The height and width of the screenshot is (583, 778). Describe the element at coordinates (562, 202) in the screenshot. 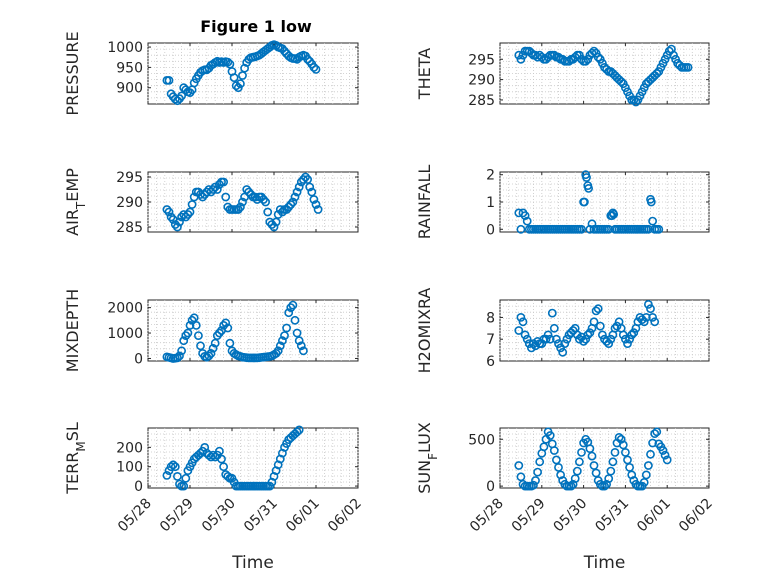

I see `subplot-rainfall: 0 1 2 RAINFALL` at that location.